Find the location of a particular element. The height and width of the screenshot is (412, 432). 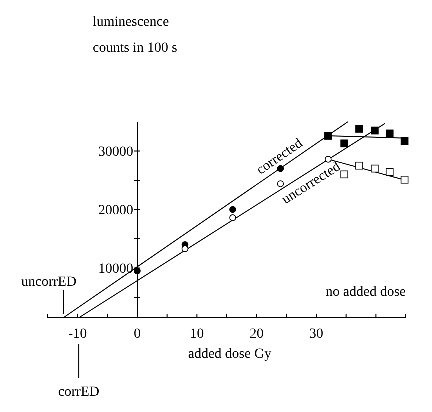

y-tick-label: 30000 is located at coordinates (116, 152).